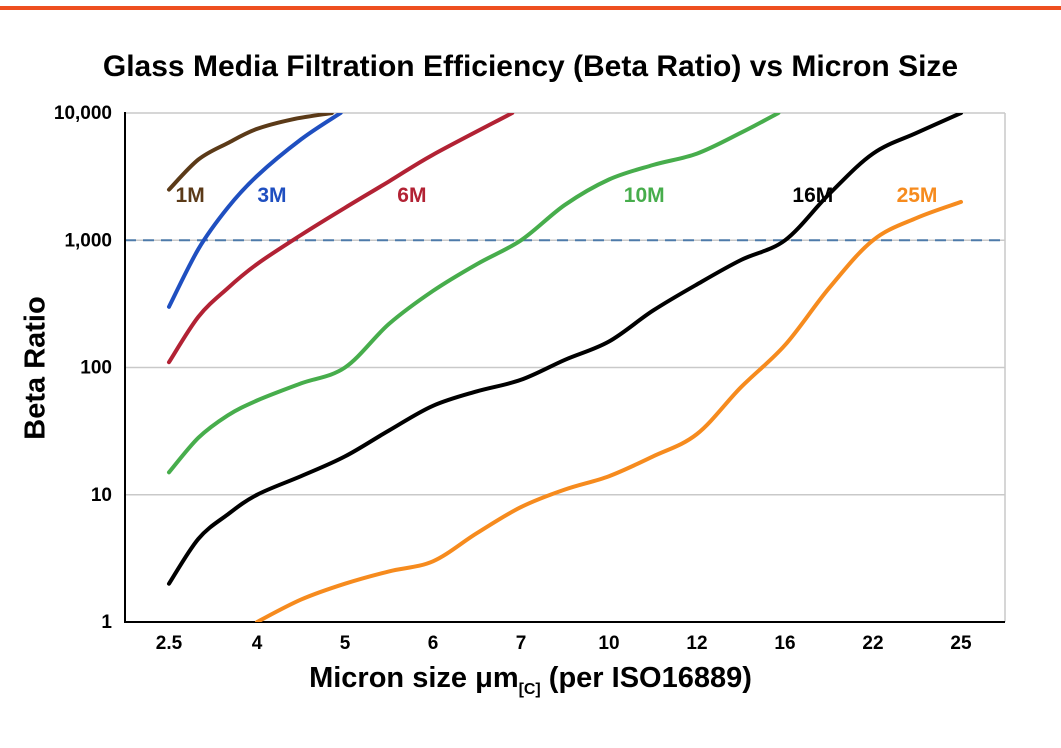 Image resolution: width=1061 pixels, height=748 pixels. Describe the element at coordinates (411, 195) in the screenshot. I see `series-label-6M: 6M` at that location.